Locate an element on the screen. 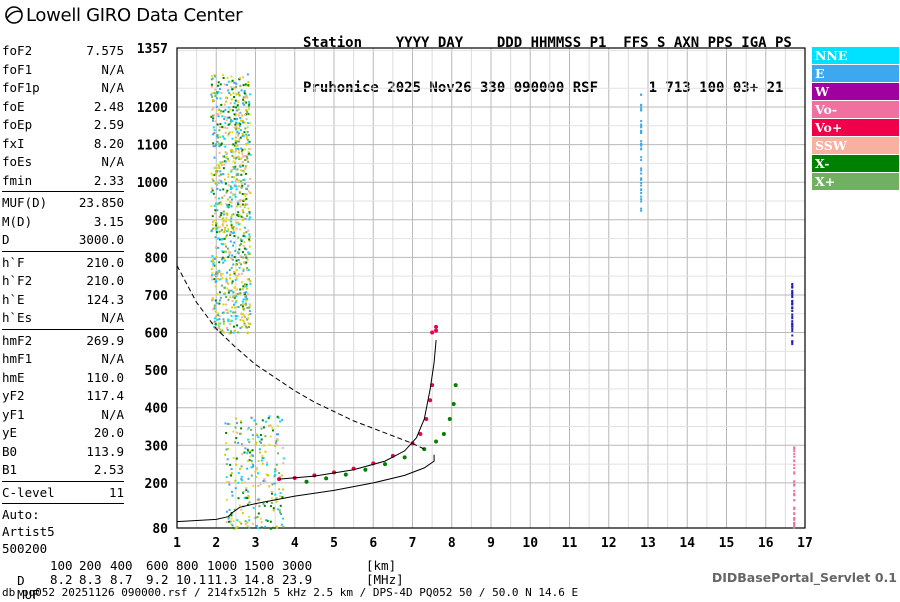 Image resolution: width=900 pixels, height=602 pixels. param-row: D 3000.0 is located at coordinates (63, 240).